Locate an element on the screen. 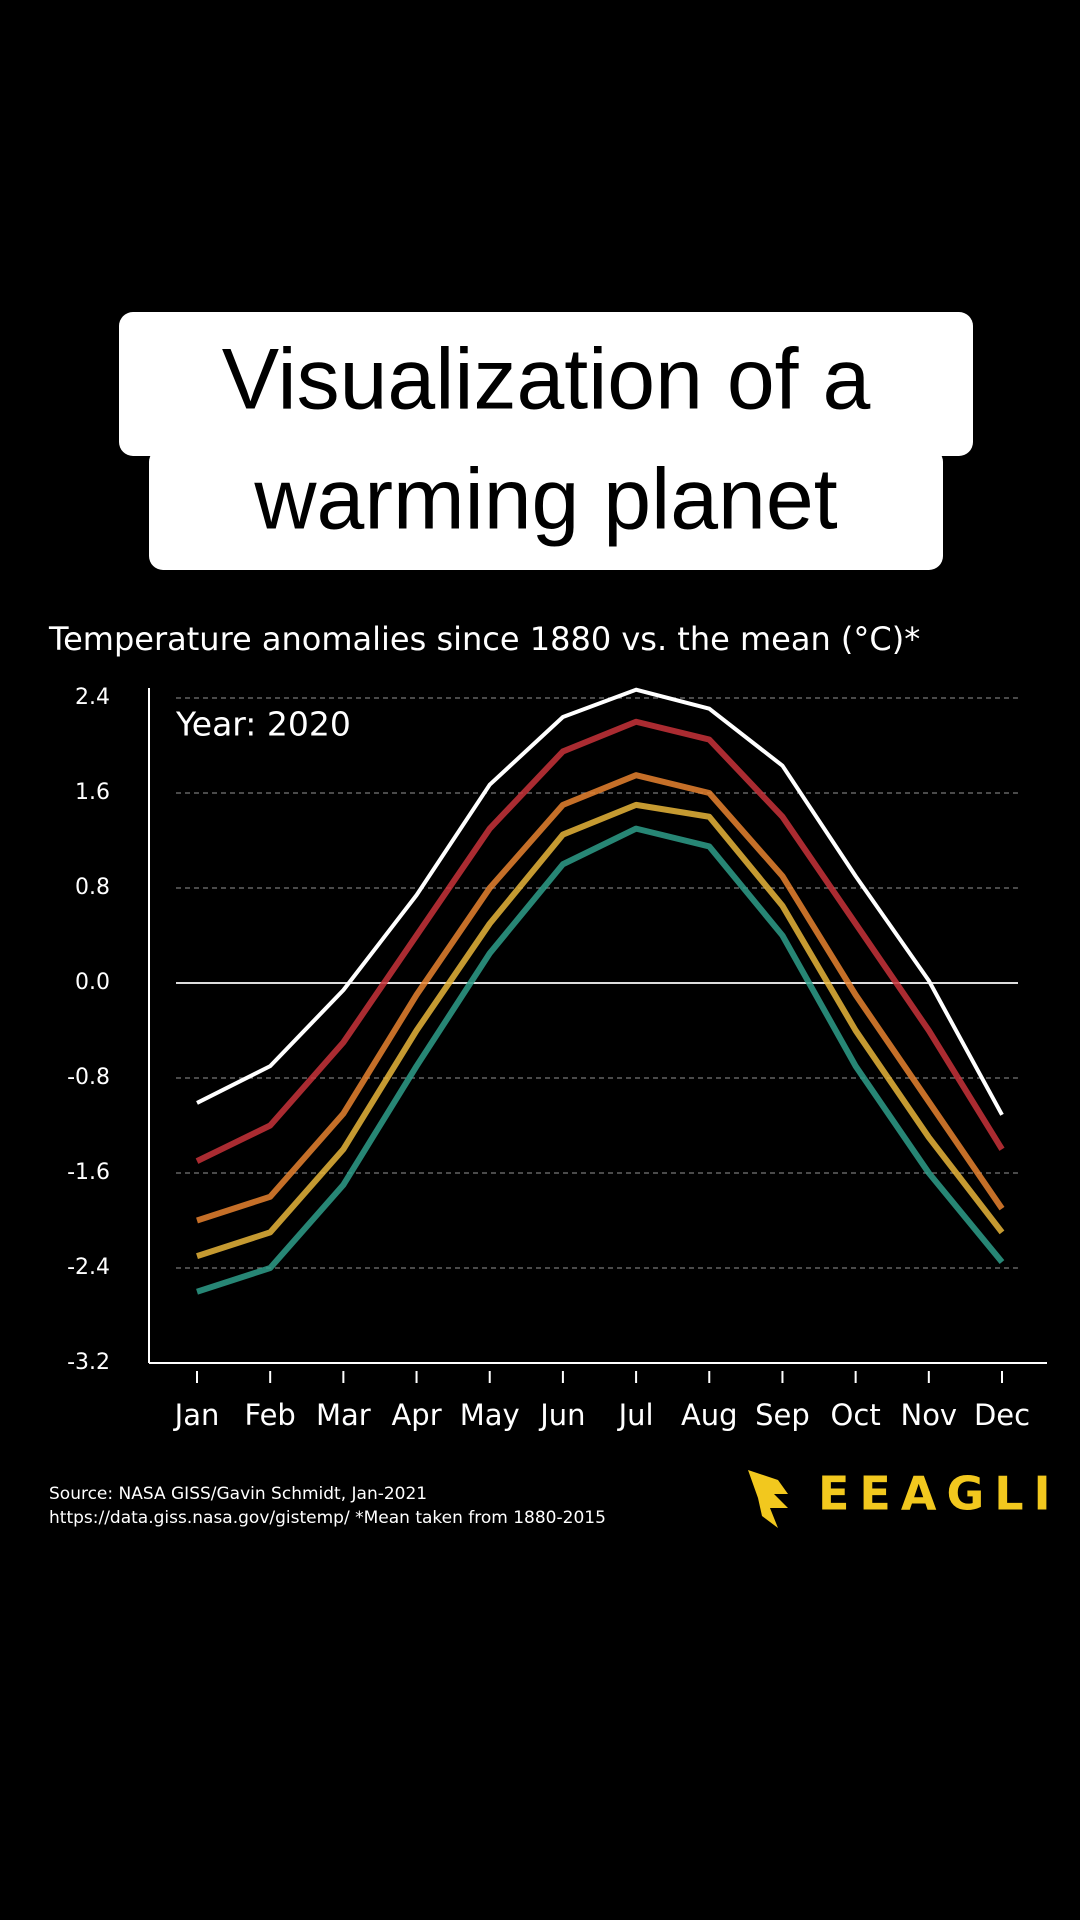 The image size is (1080, 1920). y-tick-label: 1.6 is located at coordinates (92, 792).